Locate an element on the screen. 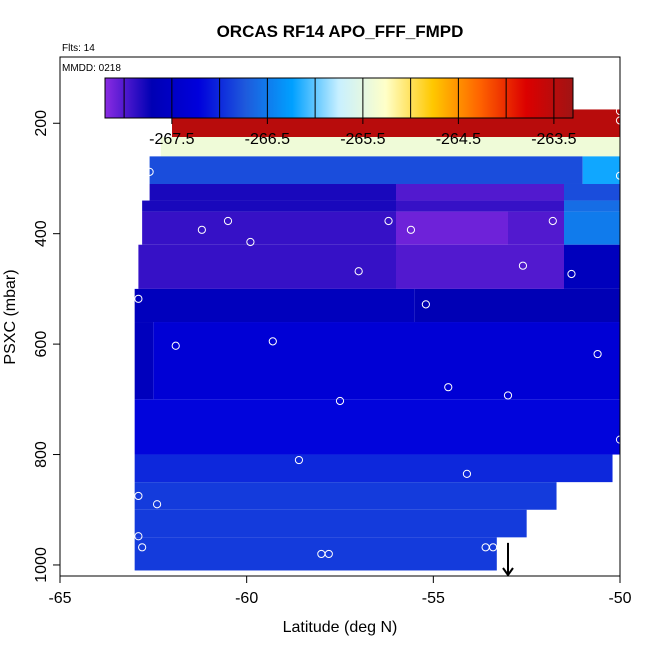 This screenshot has height=650, width=650. colorbar: -267.5 -266.5 -265.5 -264.5 -263.5 is located at coordinates (340, 112).